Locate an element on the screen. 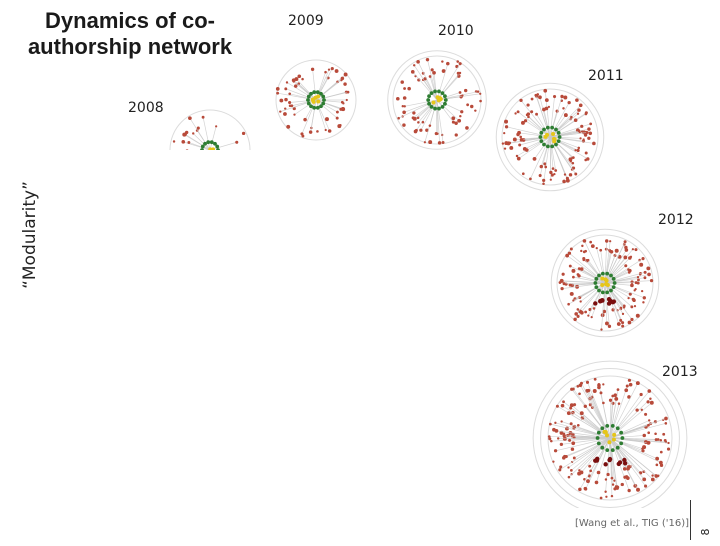 This screenshot has height=546, width=720. network-center-node is located at coordinates (318, 97).